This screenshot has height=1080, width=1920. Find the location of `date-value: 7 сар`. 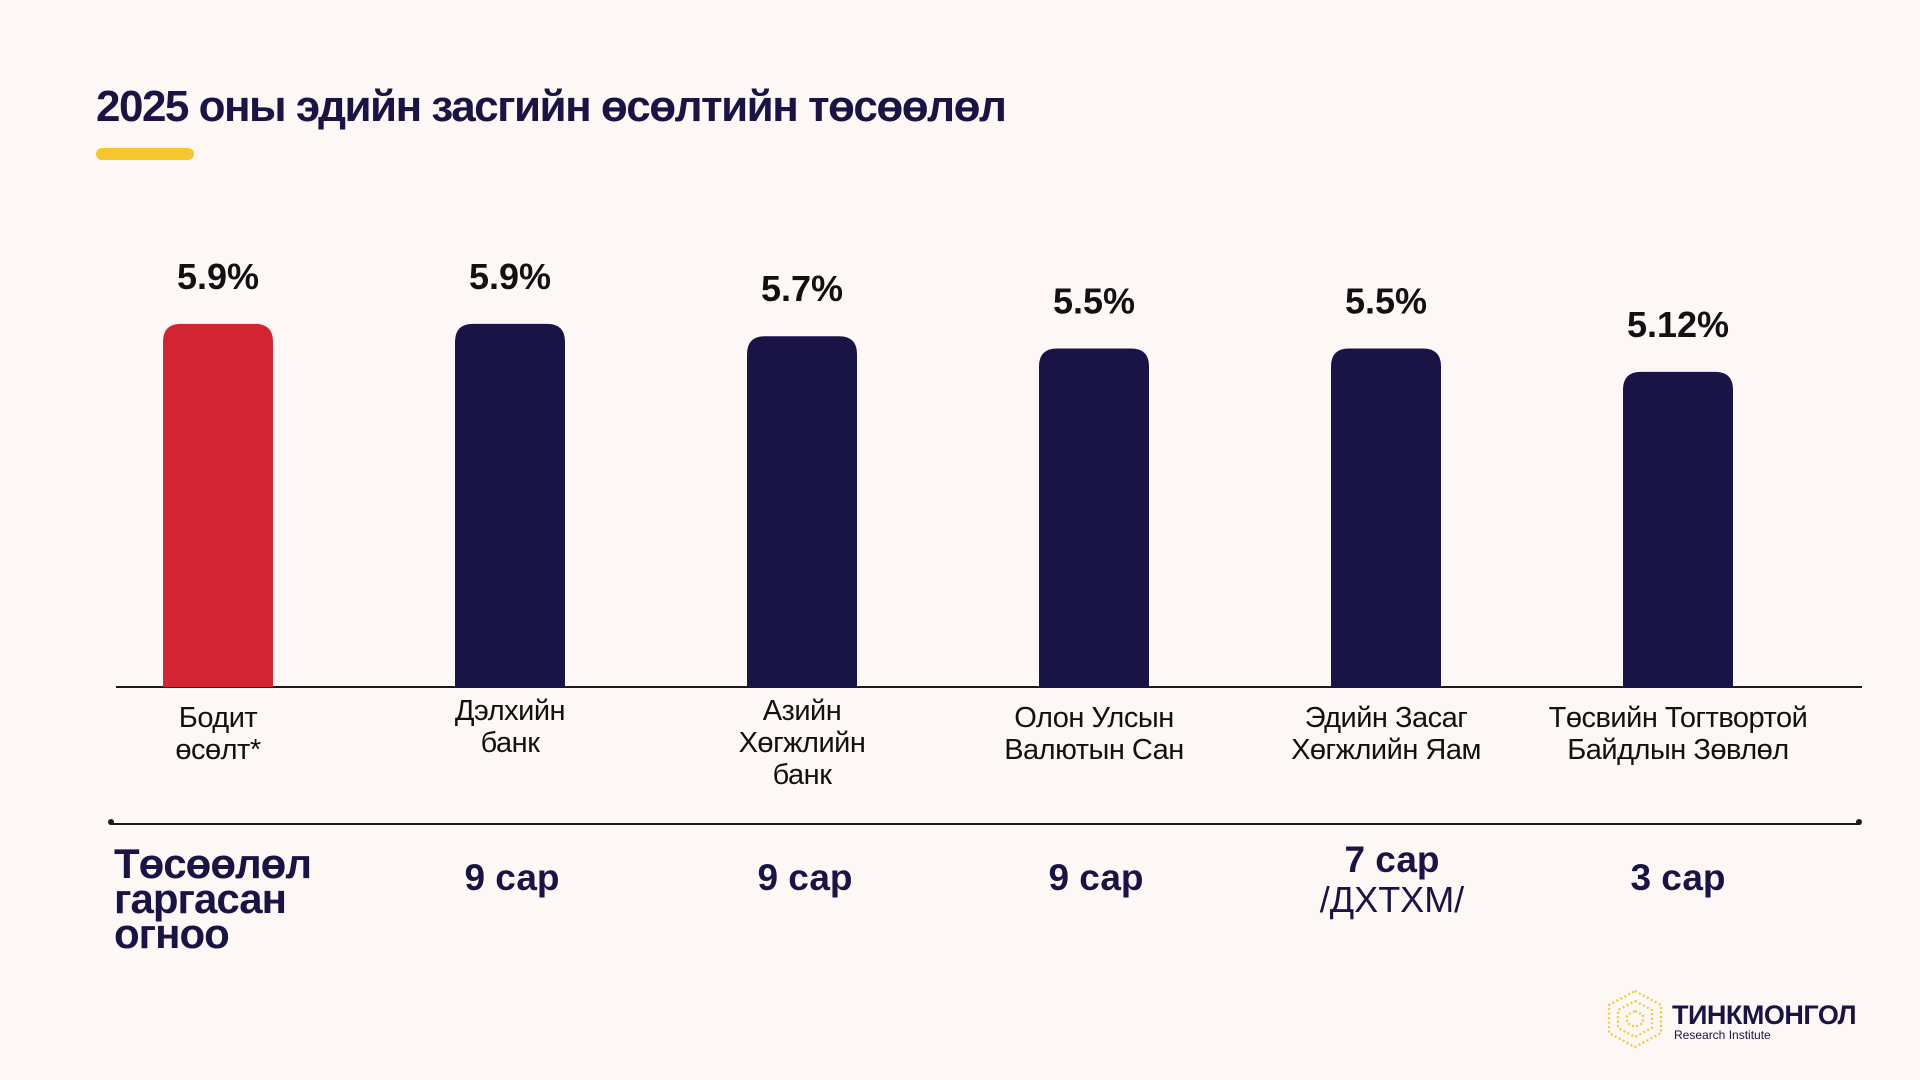

date-value: 7 сар is located at coordinates (1392, 859).